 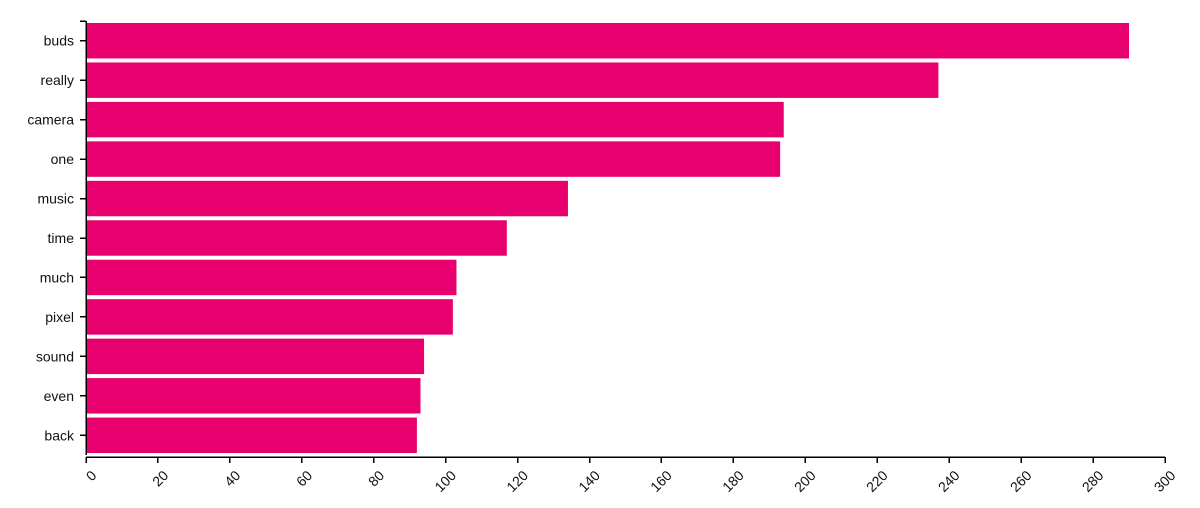 I want to click on x-tick-label: 80, so click(x=376, y=478).